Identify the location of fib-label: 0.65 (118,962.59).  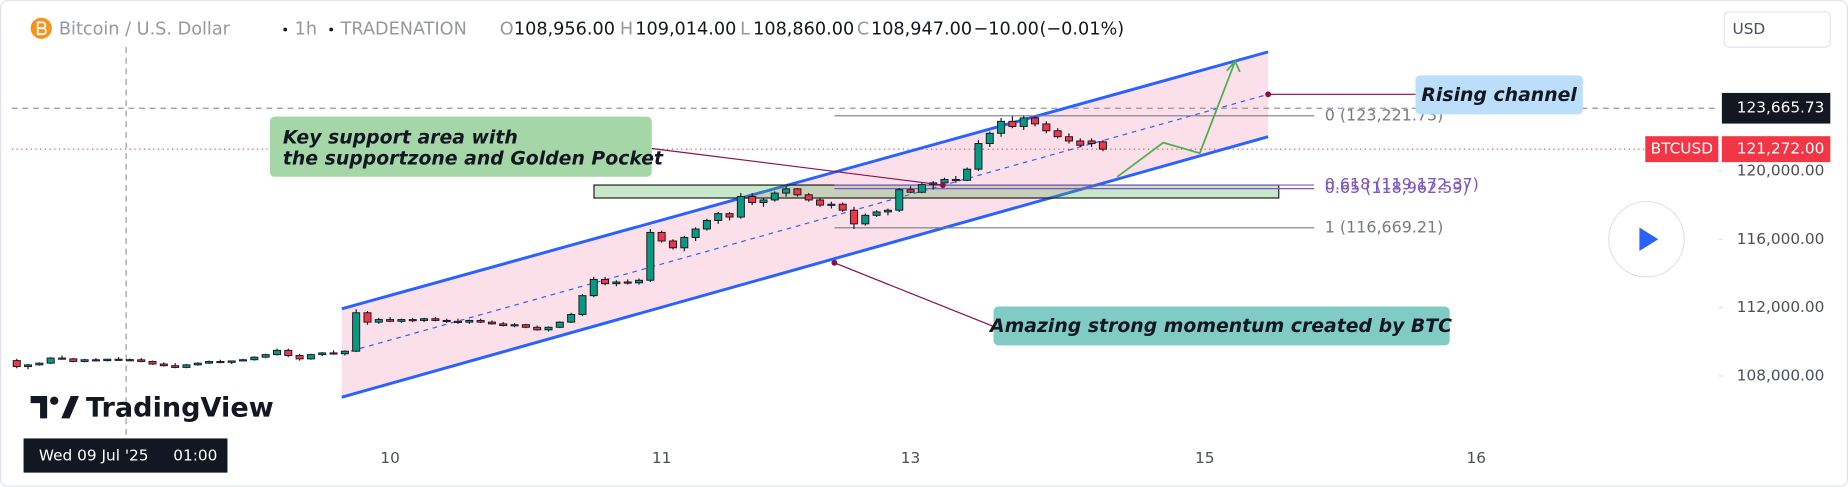
(1397, 187).